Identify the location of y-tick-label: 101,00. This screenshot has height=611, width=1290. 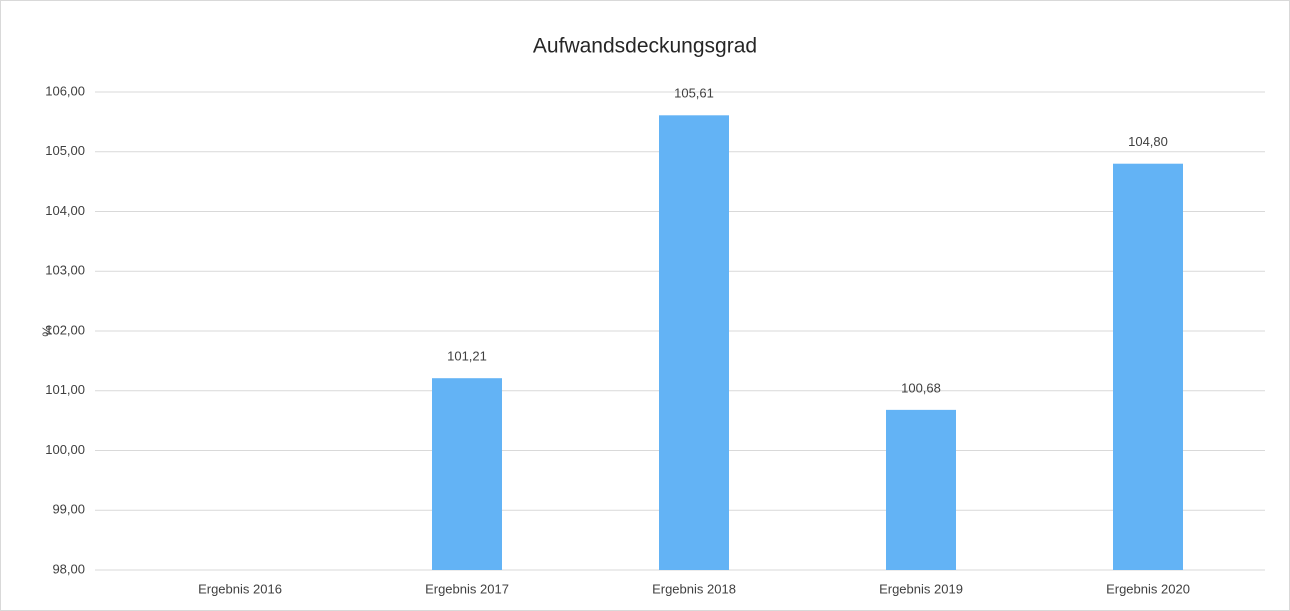
(65, 389).